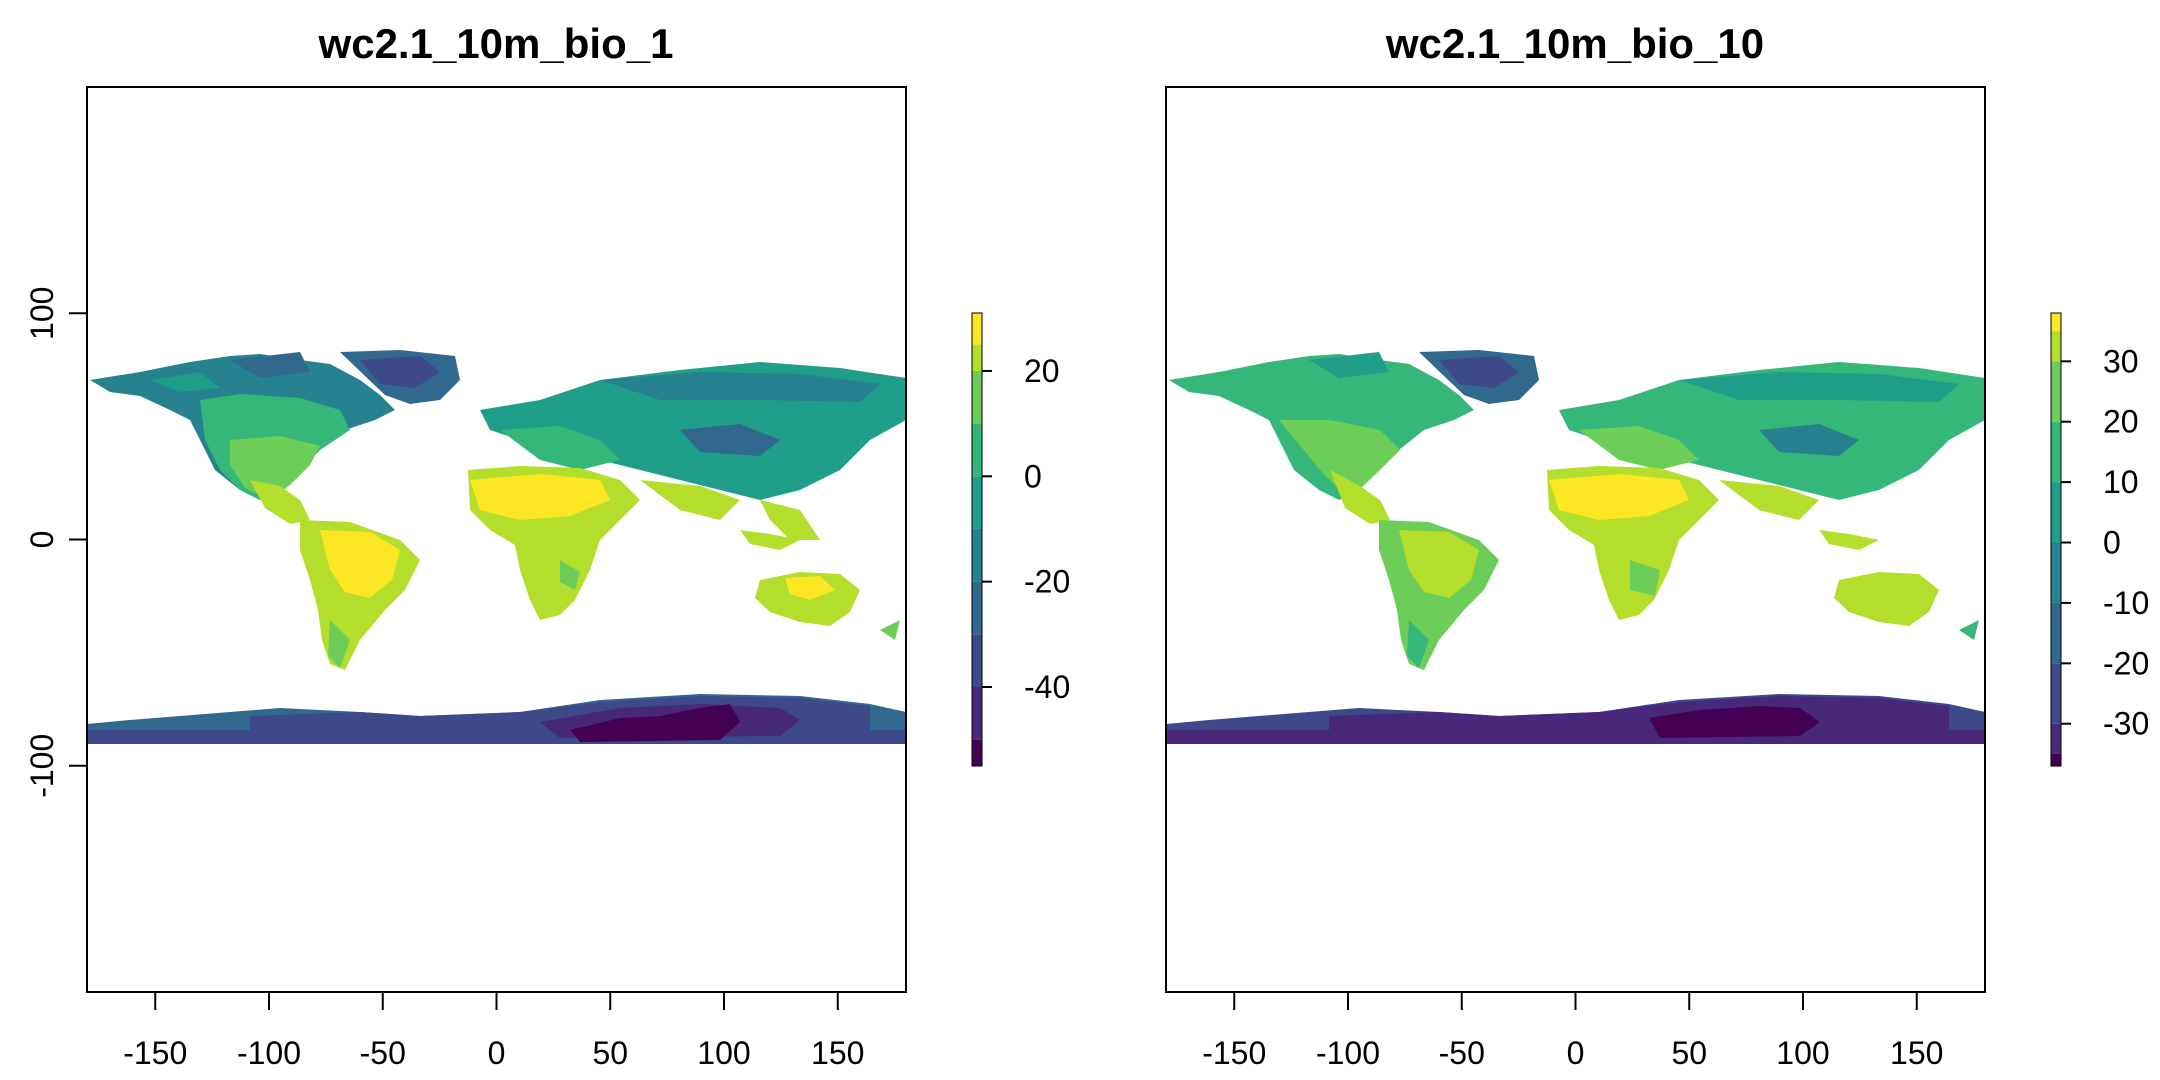 The width and height of the screenshot is (2160, 1080). Describe the element at coordinates (2099, 539) in the screenshot. I see `color-legend: 30 20 10 0 -10 -20 -30` at that location.